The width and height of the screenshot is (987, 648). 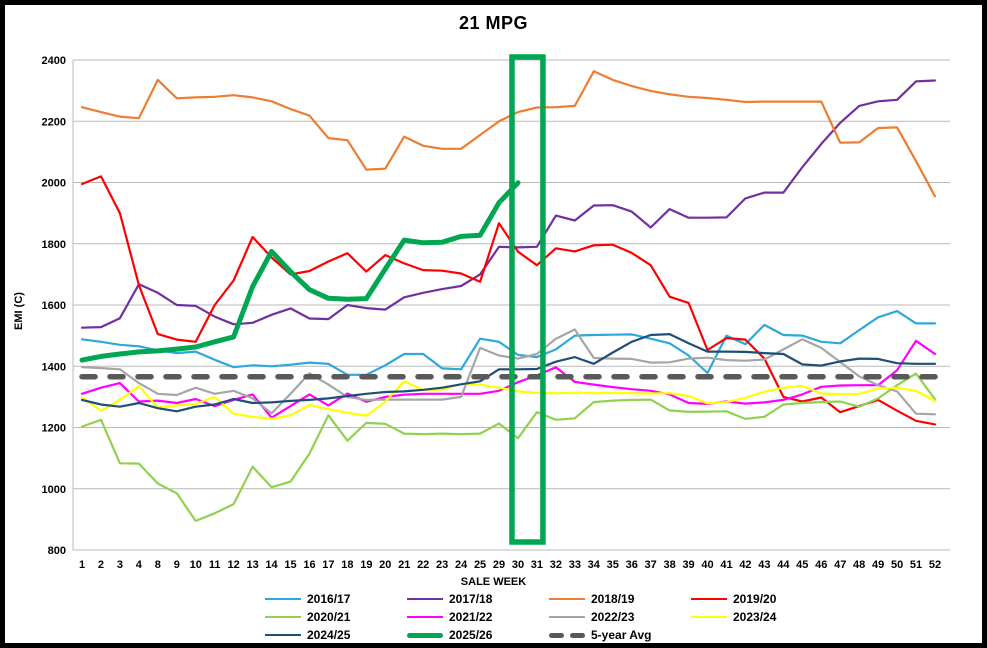 I want to click on legend-label: 2021/22, so click(x=471, y=617).